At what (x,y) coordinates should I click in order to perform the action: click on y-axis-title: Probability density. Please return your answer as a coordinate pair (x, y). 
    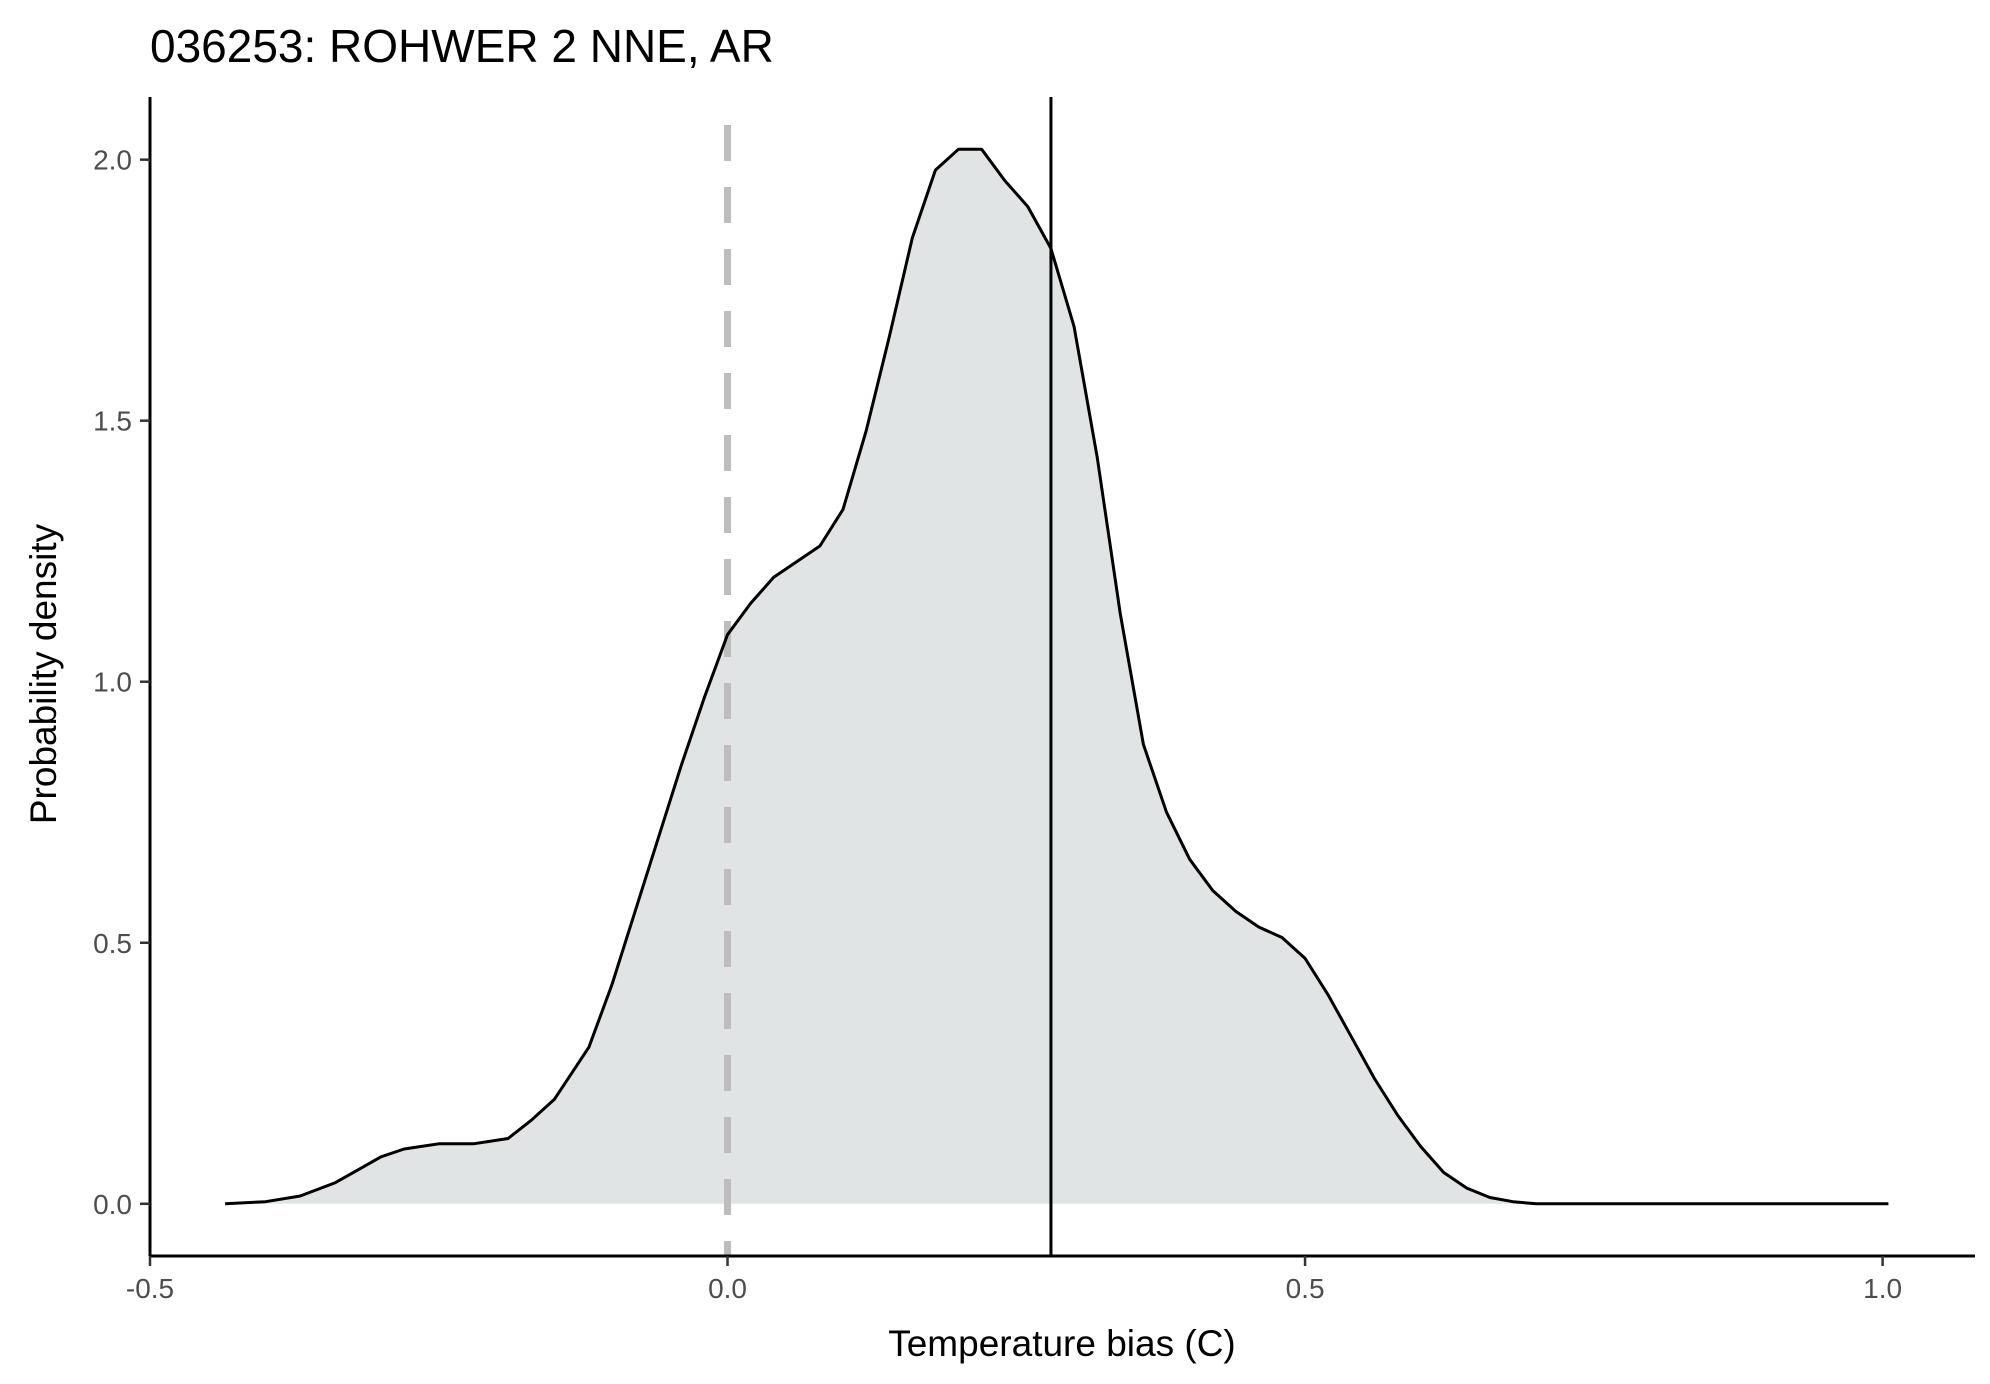
    Looking at the image, I should click on (43, 673).